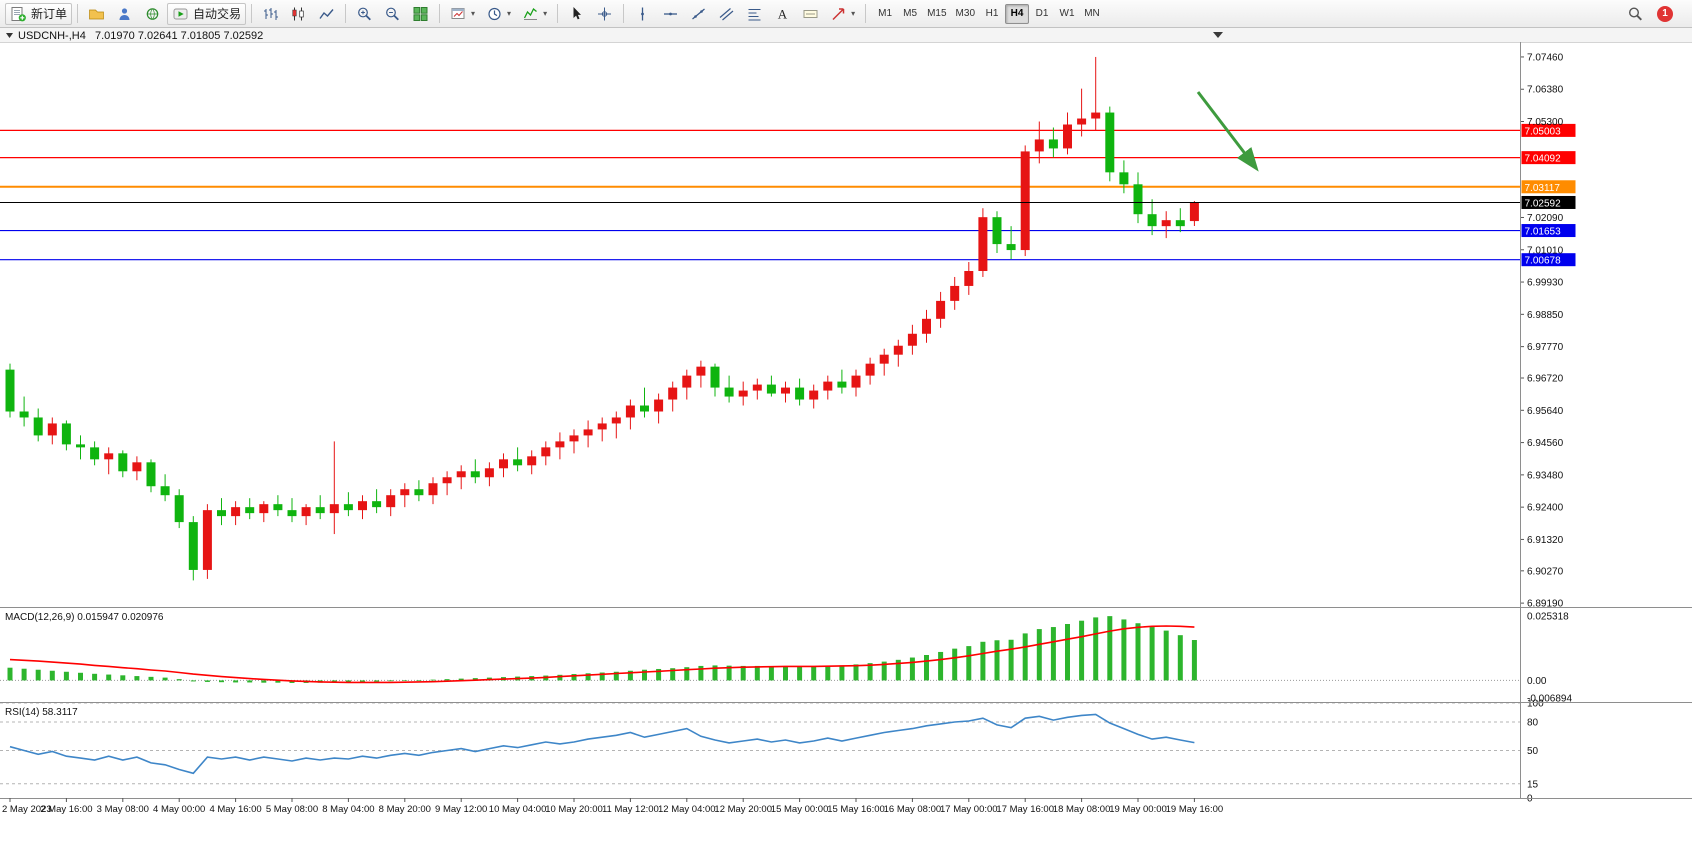 The height and width of the screenshot is (862, 1692). Describe the element at coordinates (1665, 13) in the screenshot. I see `notification-badge: 1` at that location.